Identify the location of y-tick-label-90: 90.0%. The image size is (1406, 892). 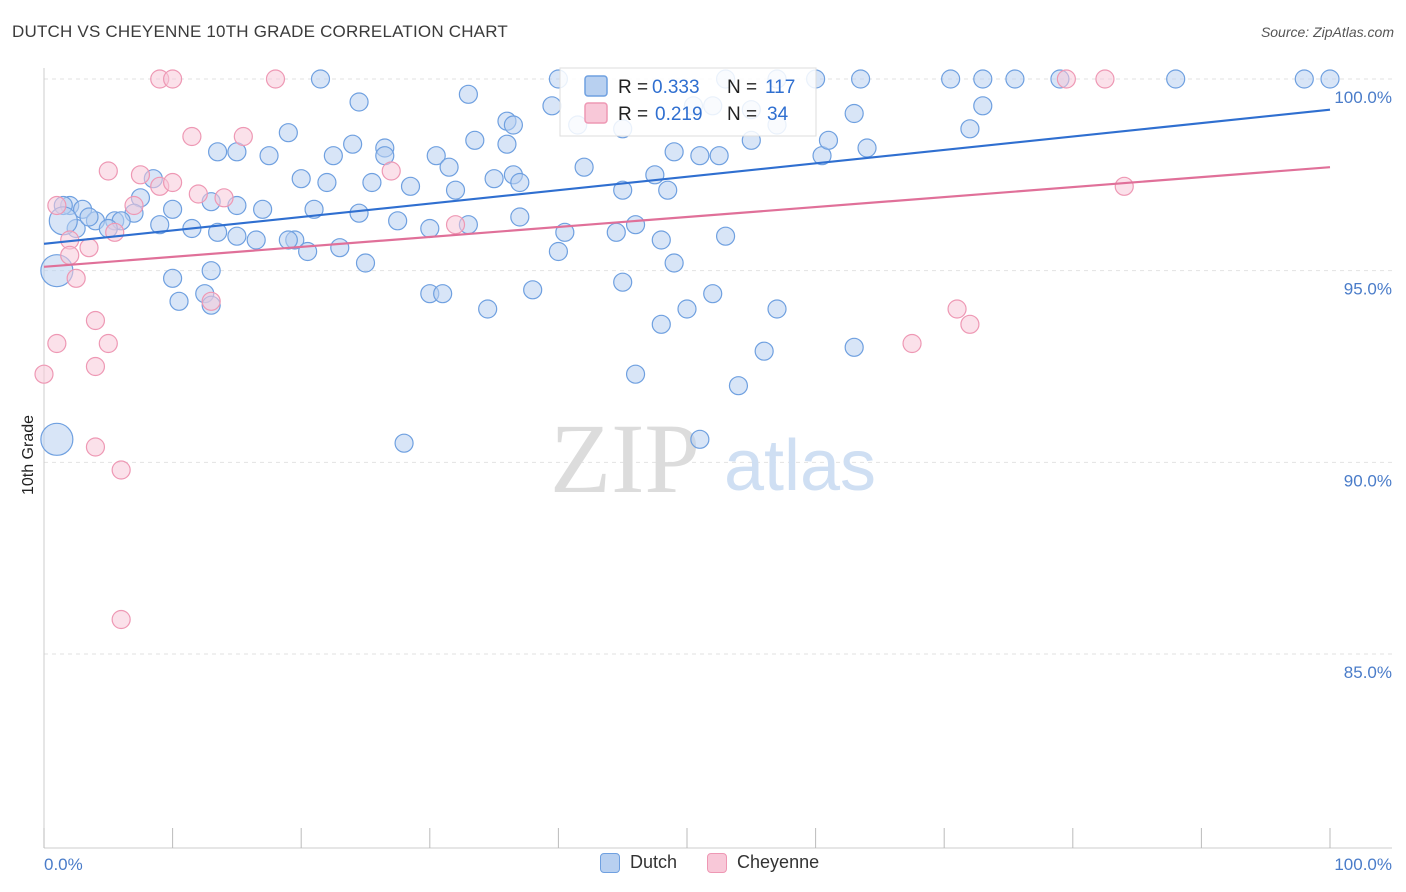
(1368, 480).